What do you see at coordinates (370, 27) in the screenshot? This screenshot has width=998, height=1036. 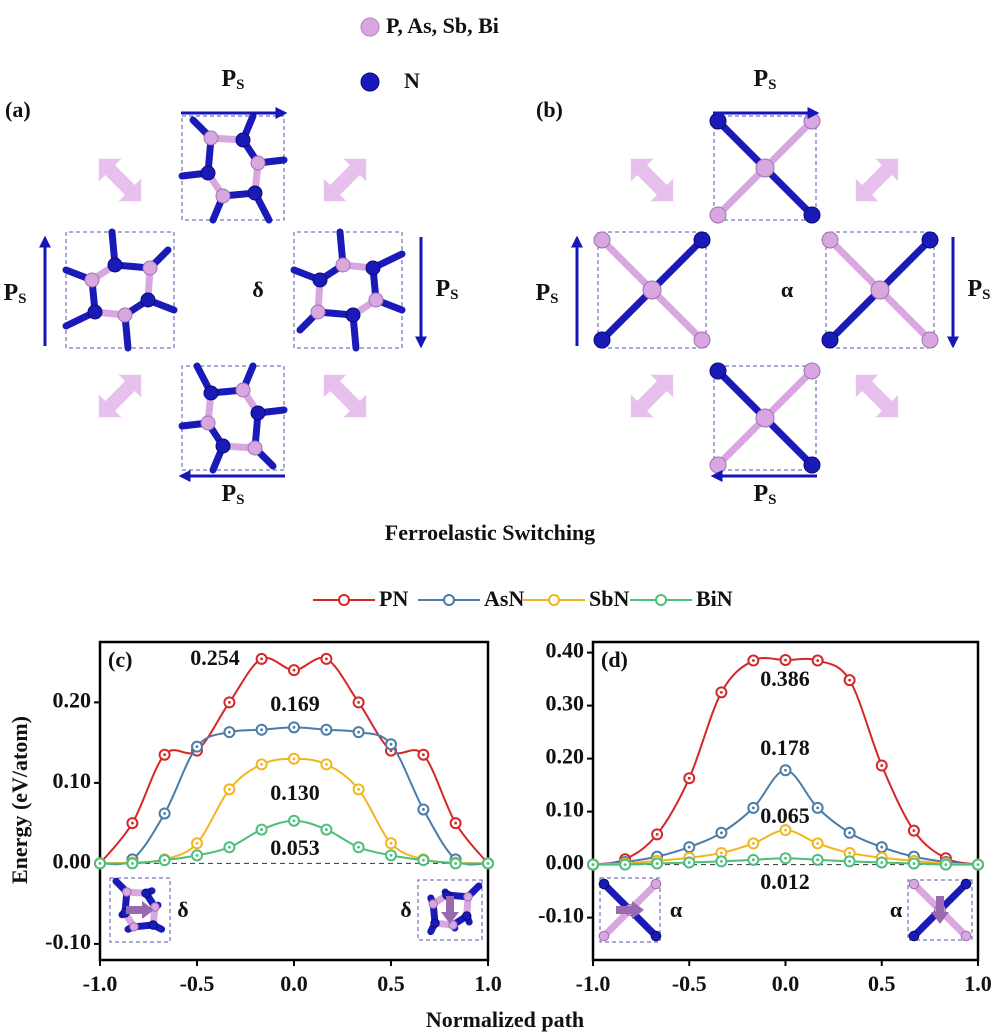 I see `legend-atom-p` at bounding box center [370, 27].